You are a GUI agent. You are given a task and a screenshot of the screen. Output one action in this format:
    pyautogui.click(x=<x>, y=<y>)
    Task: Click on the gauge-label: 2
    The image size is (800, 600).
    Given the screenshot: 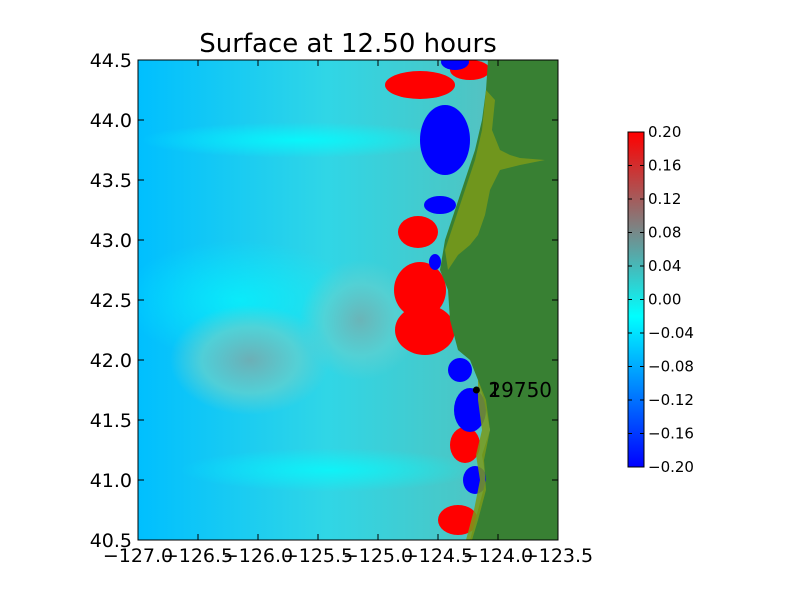 What is the action you would take?
    pyautogui.click(x=494, y=390)
    